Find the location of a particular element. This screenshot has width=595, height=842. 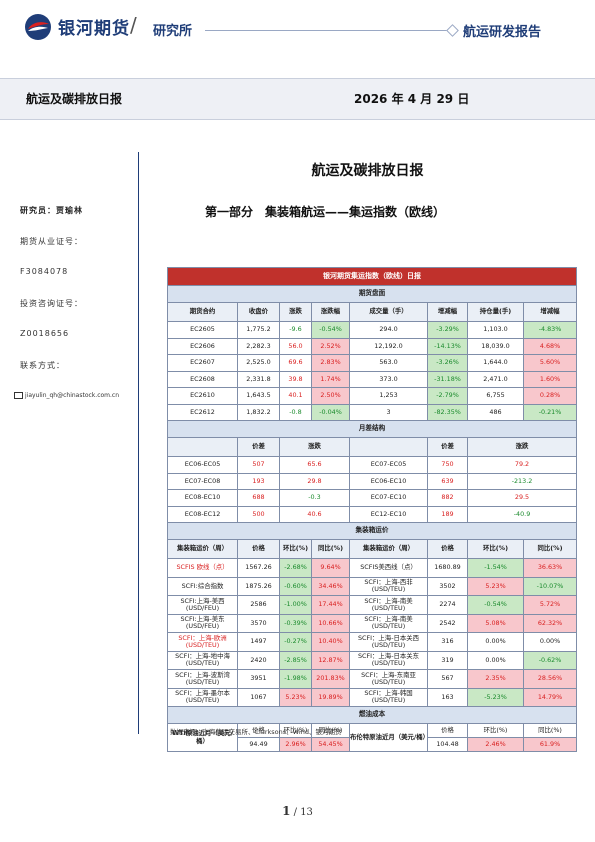

report-date: 2026 年 4 月 29 日 is located at coordinates (412, 99).